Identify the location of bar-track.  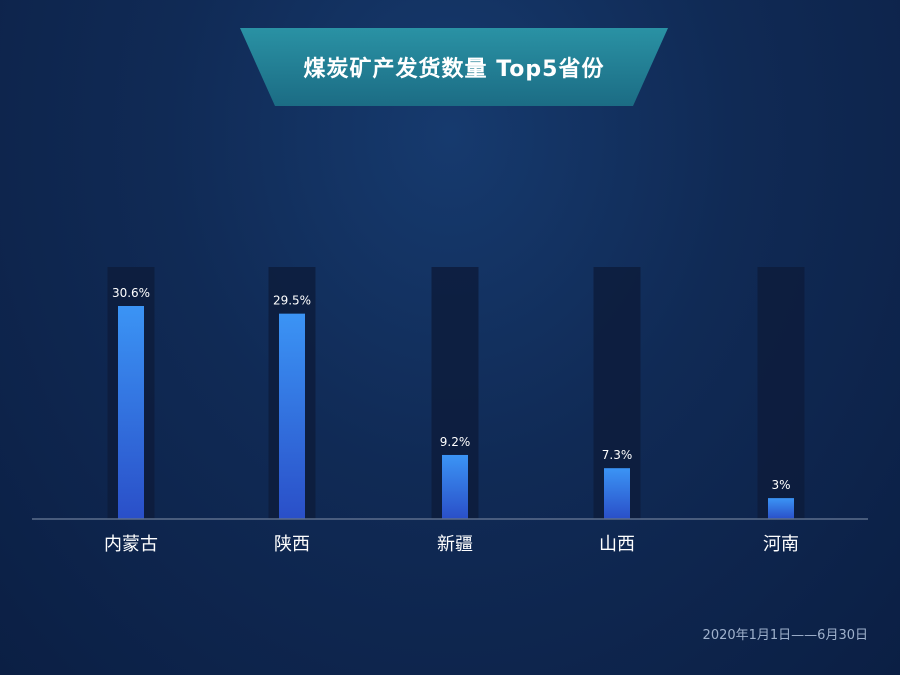
(781, 393).